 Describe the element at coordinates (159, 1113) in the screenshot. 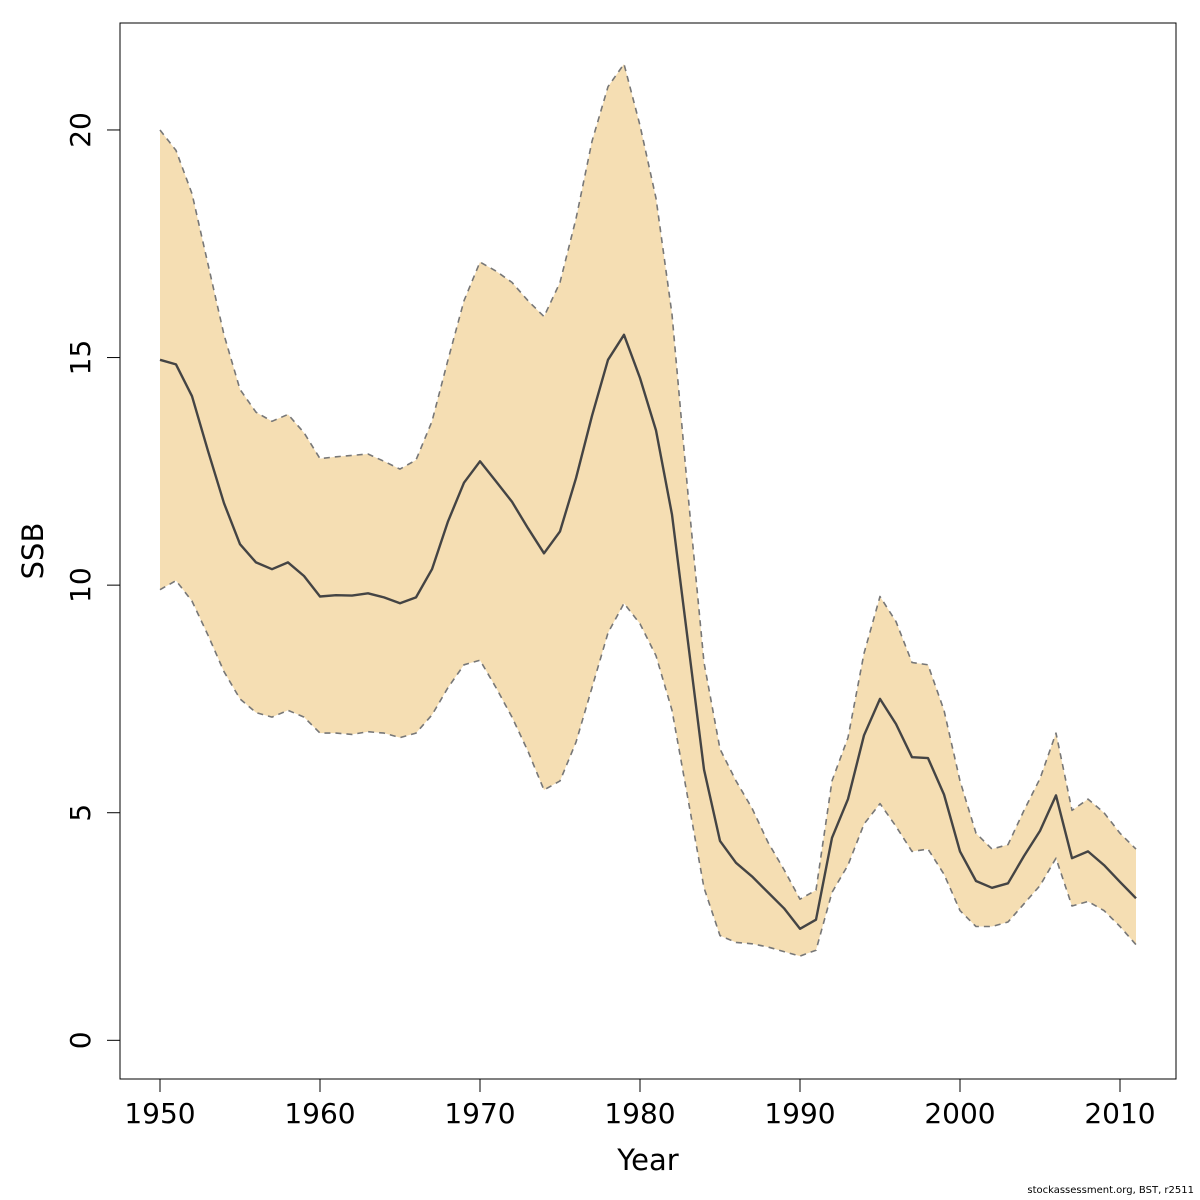

I see `x-tick-label: 1950` at that location.